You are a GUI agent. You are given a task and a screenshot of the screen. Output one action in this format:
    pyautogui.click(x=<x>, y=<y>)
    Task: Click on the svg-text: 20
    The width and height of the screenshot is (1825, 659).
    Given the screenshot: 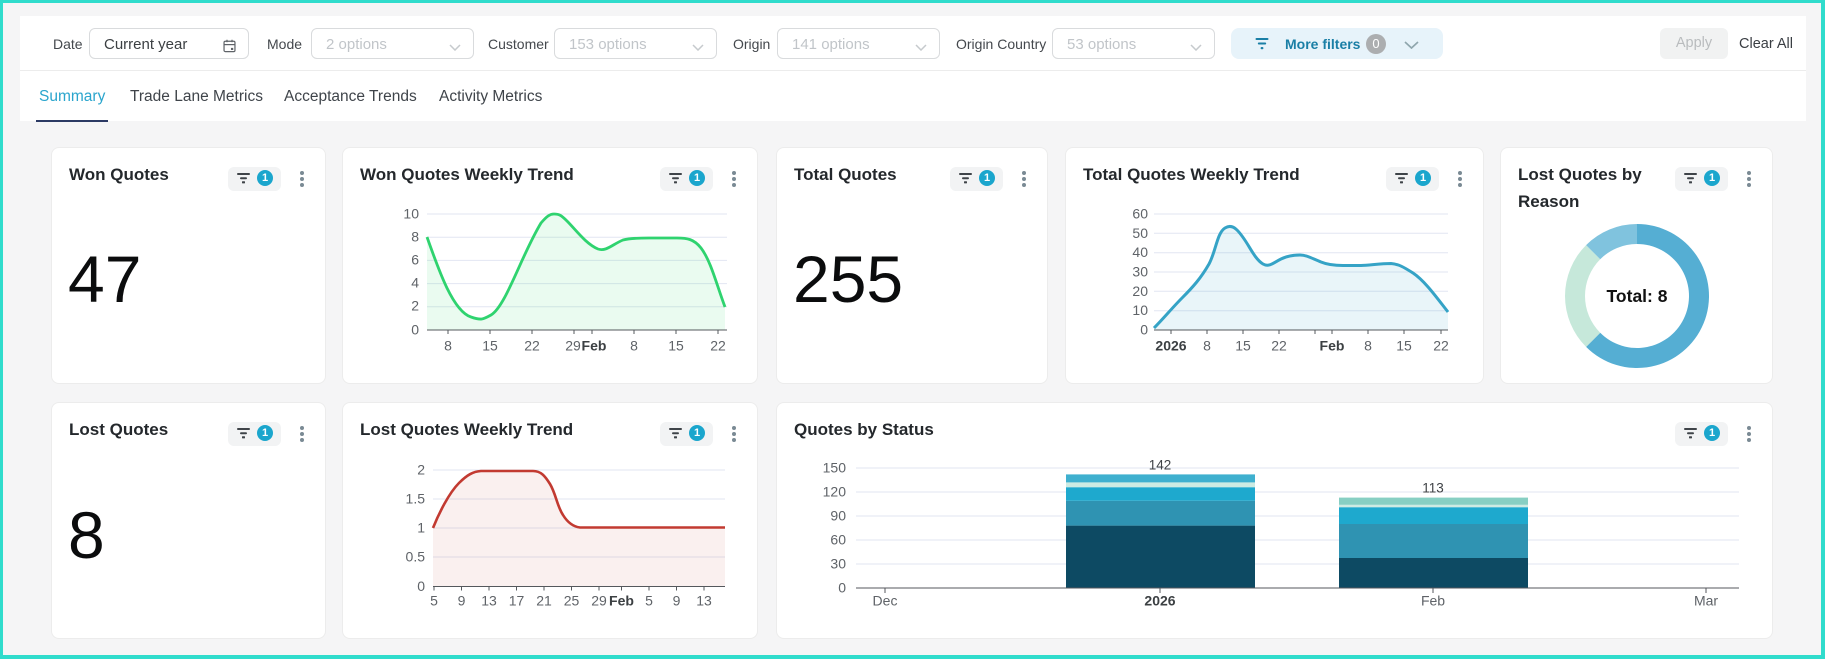 What is the action you would take?
    pyautogui.click(x=1140, y=291)
    